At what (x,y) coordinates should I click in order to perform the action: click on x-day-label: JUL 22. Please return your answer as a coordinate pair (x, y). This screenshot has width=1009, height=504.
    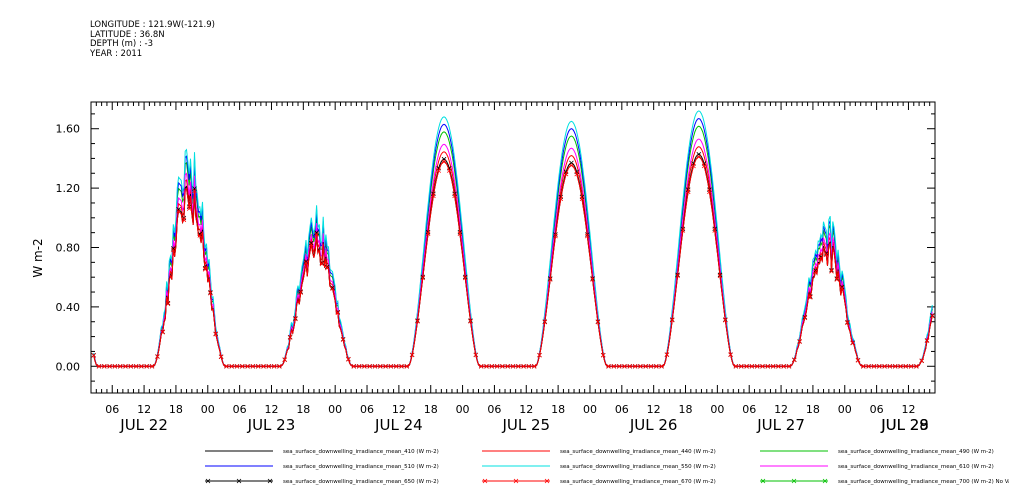
    Looking at the image, I should click on (143, 425).